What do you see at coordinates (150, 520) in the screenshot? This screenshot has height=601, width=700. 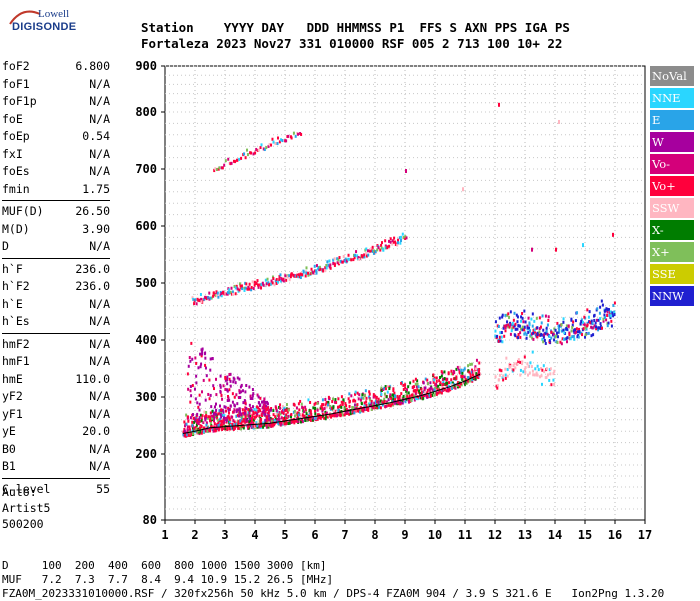 I see `y-tick-label: 80` at bounding box center [150, 520].